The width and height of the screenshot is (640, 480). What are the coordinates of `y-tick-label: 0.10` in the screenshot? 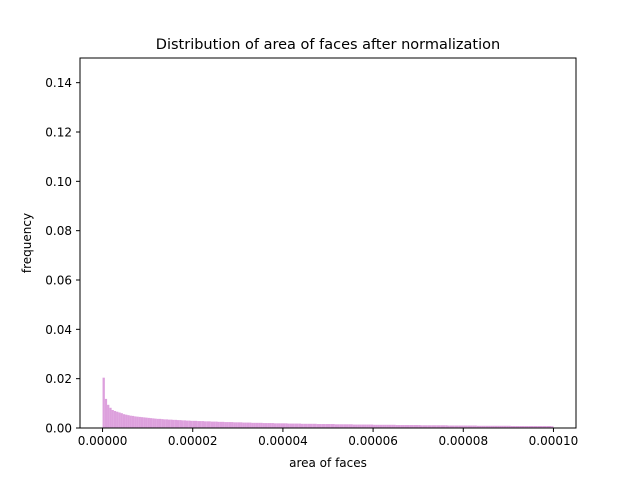 It's located at (58, 182).